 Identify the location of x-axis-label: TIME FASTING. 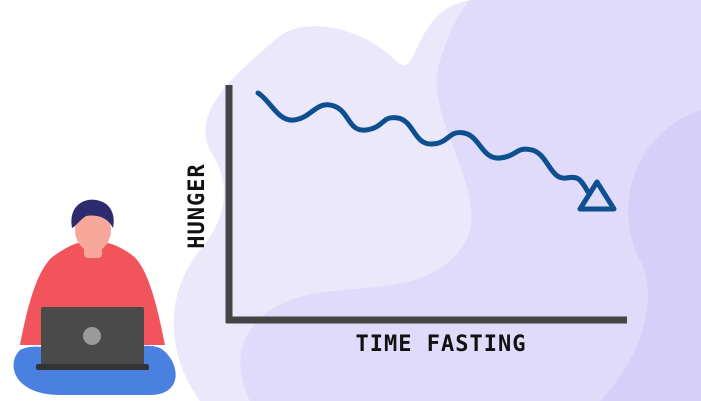
(441, 344).